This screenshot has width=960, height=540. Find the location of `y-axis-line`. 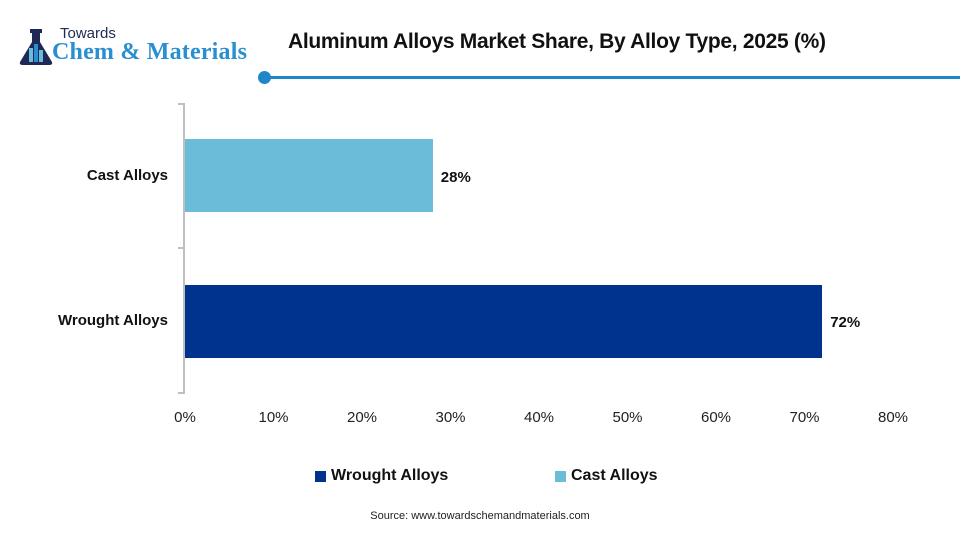

y-axis-line is located at coordinates (184, 248).